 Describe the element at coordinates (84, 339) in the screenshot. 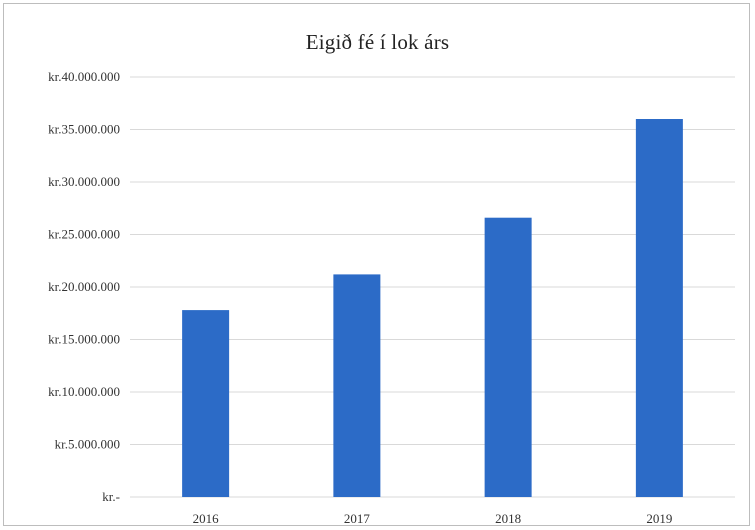

I see `y-tick-label: kr.15.000.000` at that location.